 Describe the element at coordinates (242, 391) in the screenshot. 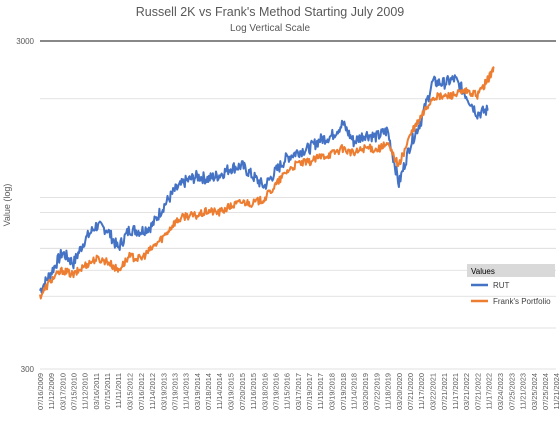

I see `x-tick-label: 07/20/2015` at that location.